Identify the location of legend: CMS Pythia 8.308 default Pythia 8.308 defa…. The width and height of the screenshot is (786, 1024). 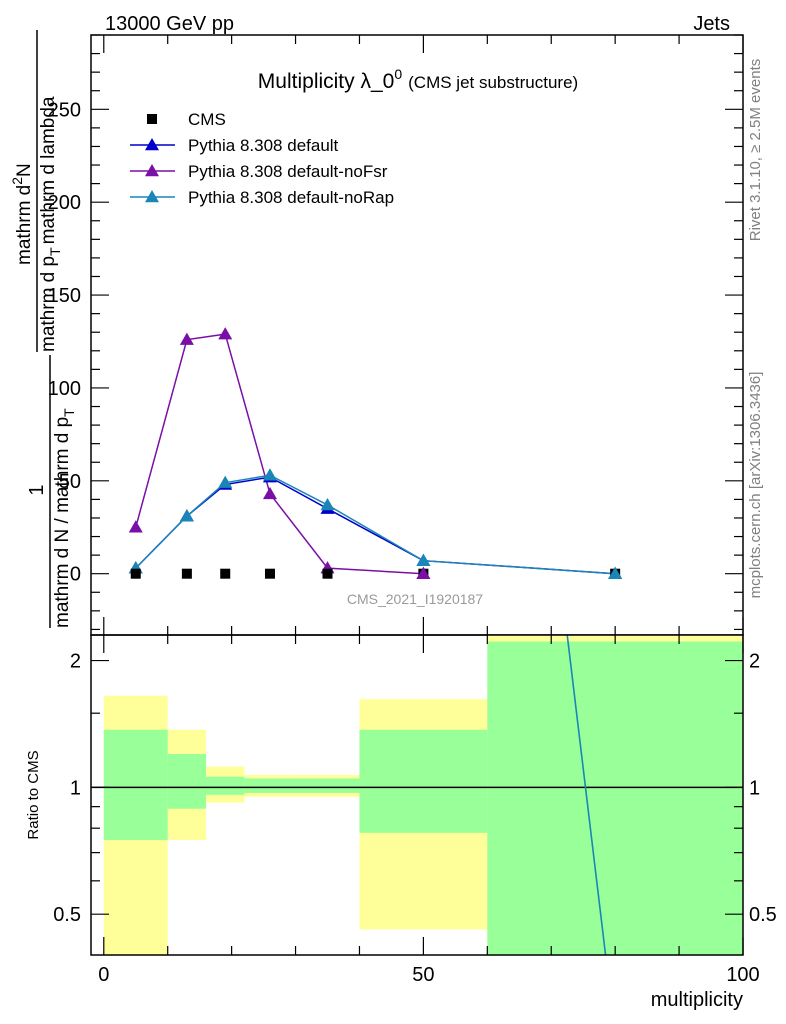
(262, 158).